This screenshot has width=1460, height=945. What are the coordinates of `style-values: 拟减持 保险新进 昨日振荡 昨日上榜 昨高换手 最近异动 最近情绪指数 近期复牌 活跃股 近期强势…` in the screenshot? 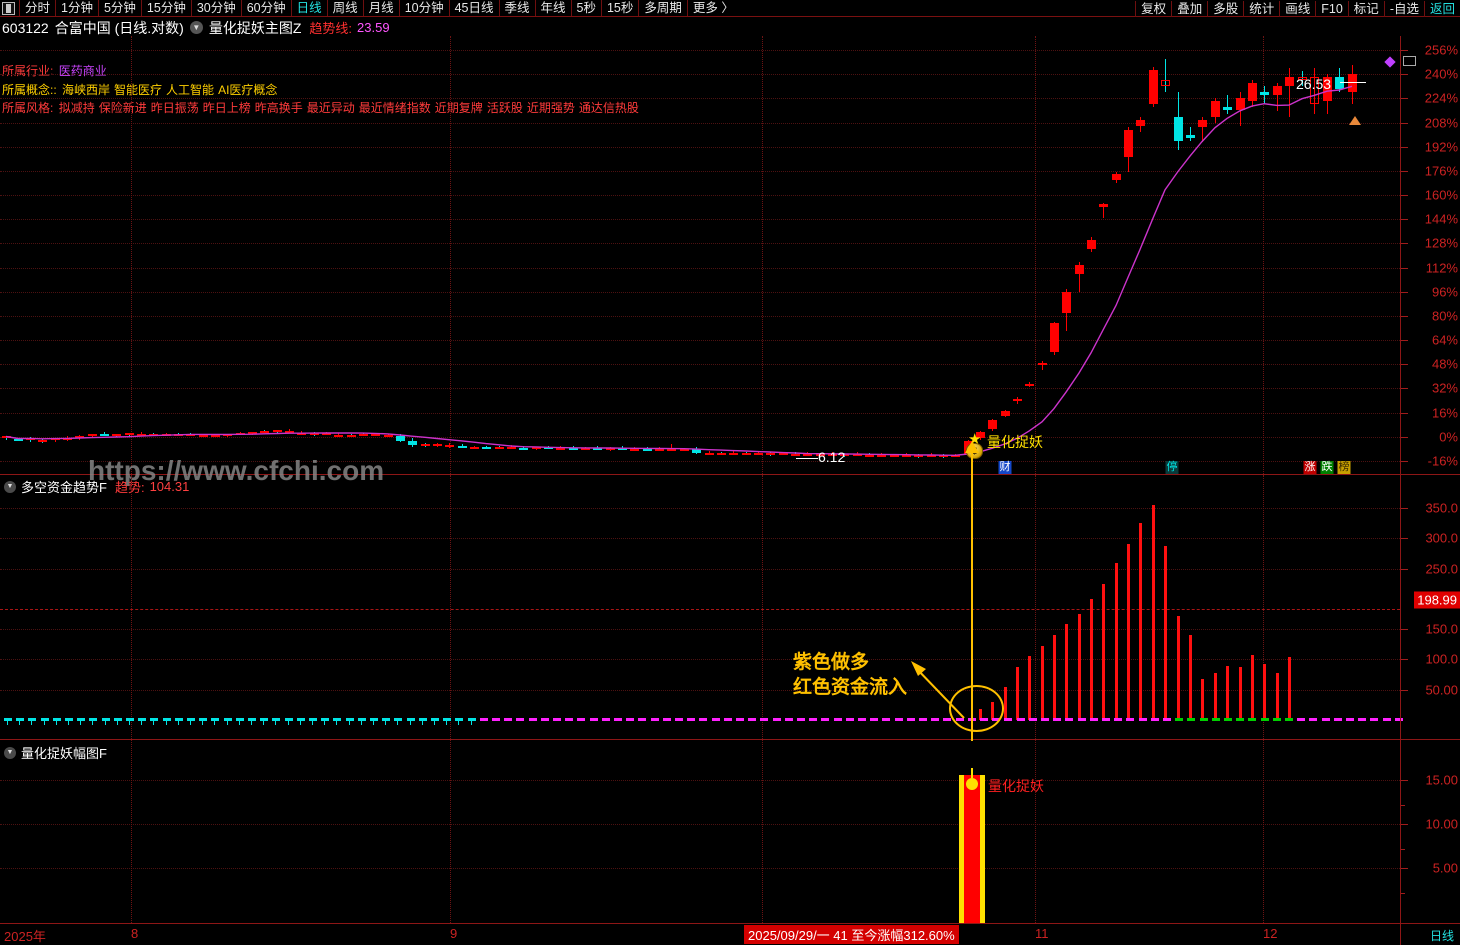 It's located at (351, 108).